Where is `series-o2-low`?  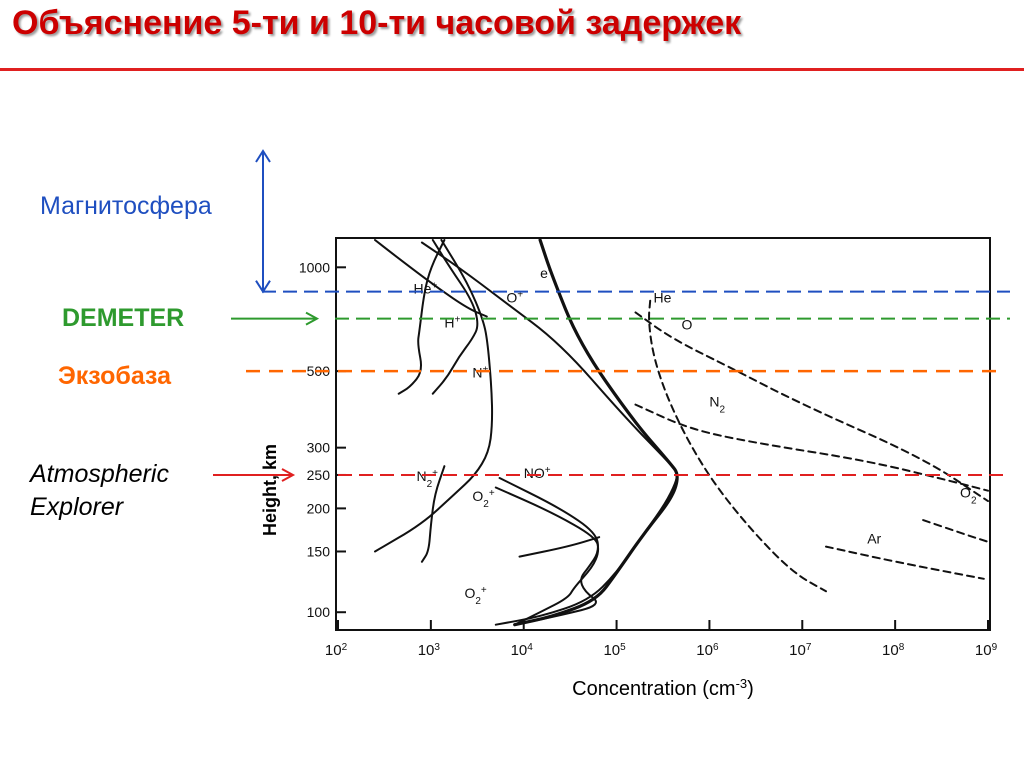 series-o2-low is located at coordinates (559, 547).